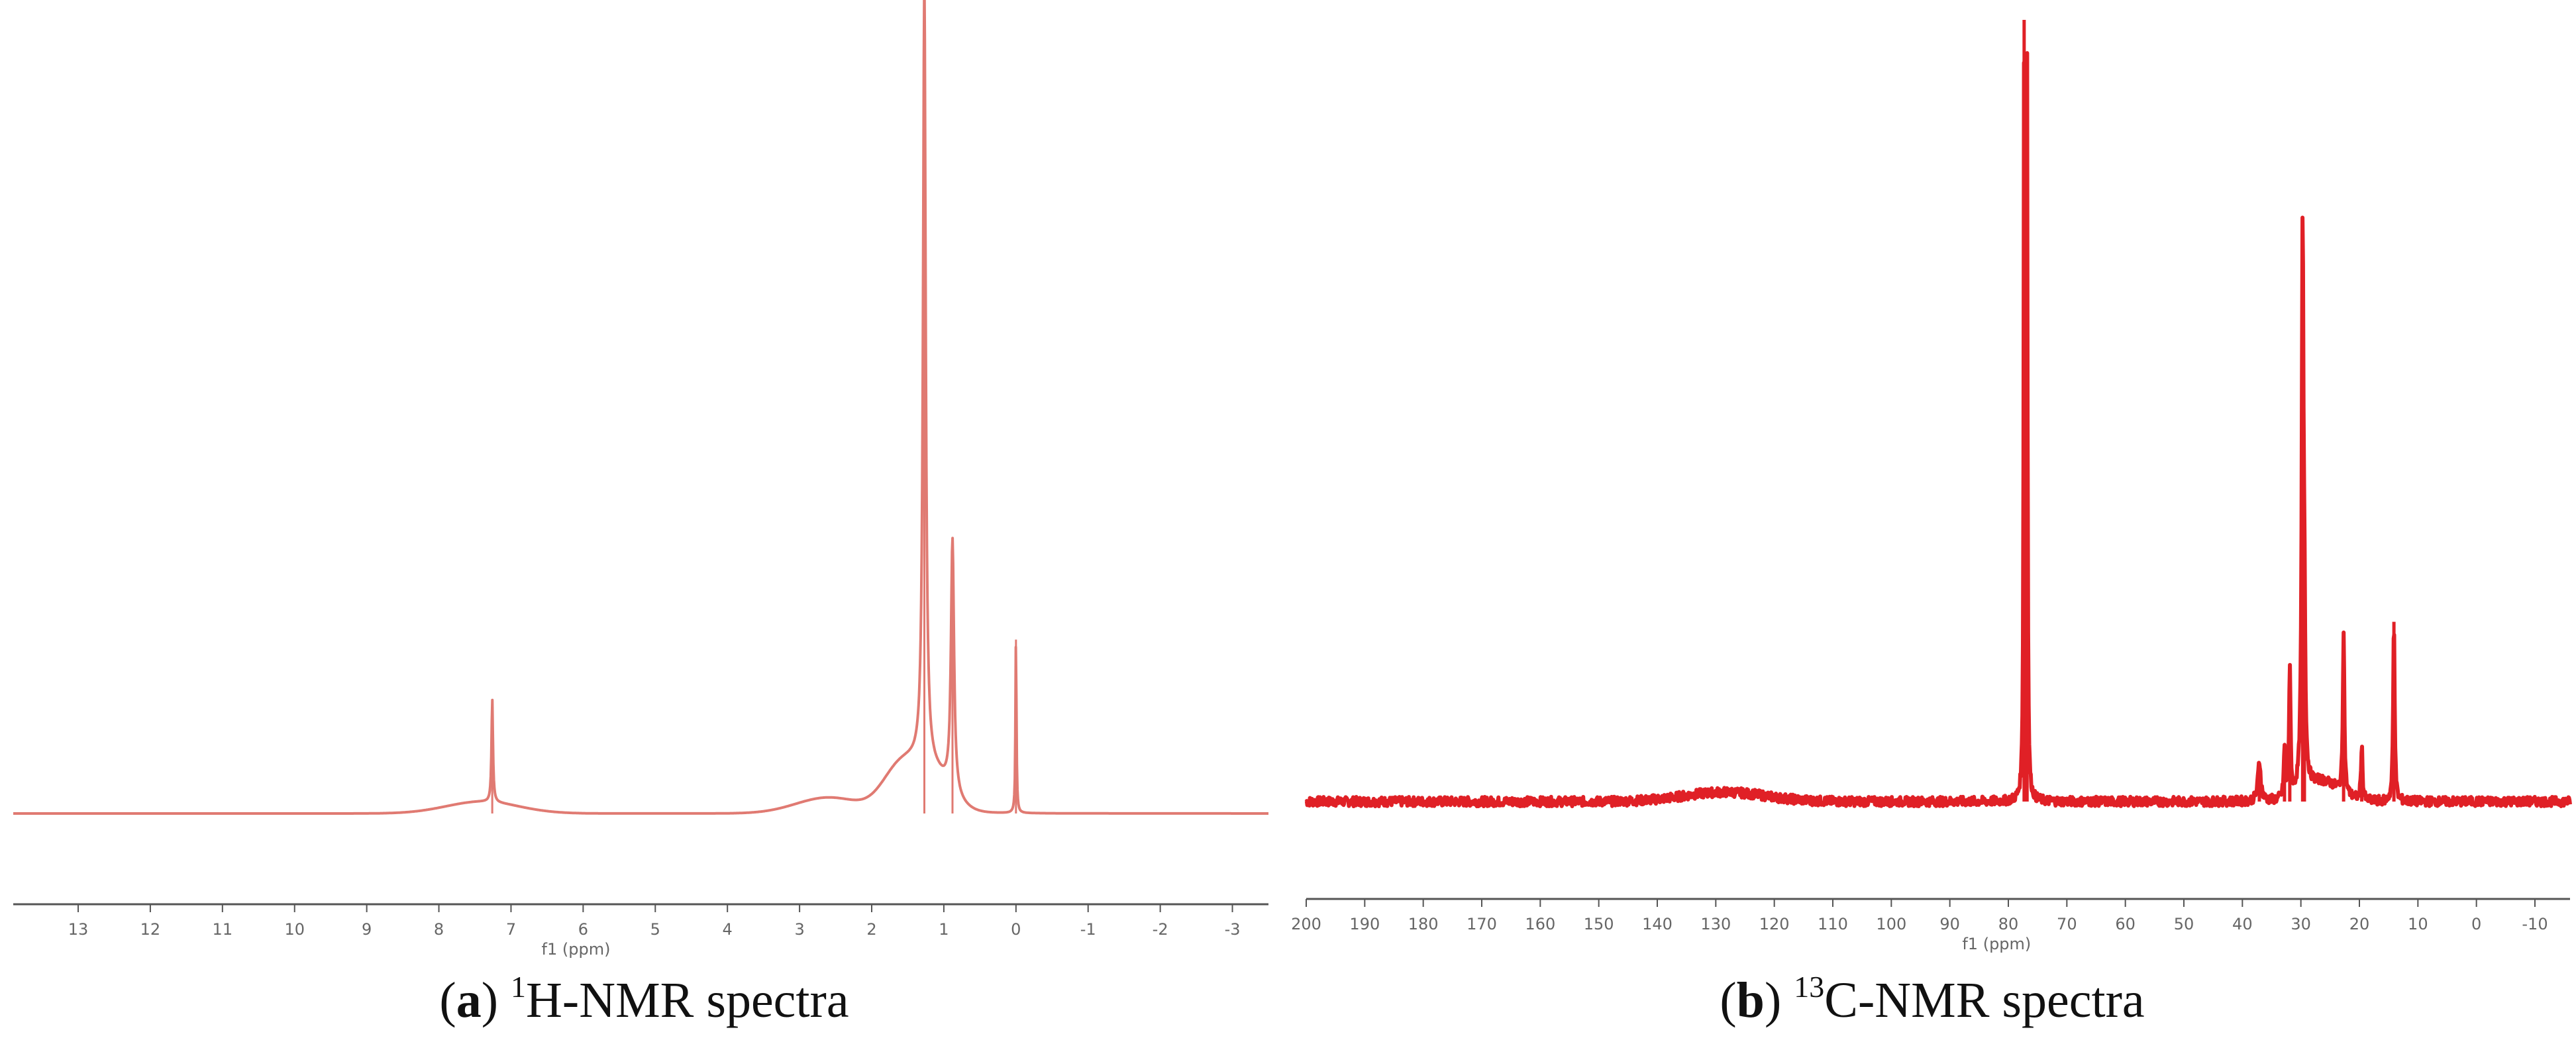 This screenshot has height=1048, width=2576. What do you see at coordinates (1984, 1000) in the screenshot?
I see `caption-b-text: C-NMR spectra` at bounding box center [1984, 1000].